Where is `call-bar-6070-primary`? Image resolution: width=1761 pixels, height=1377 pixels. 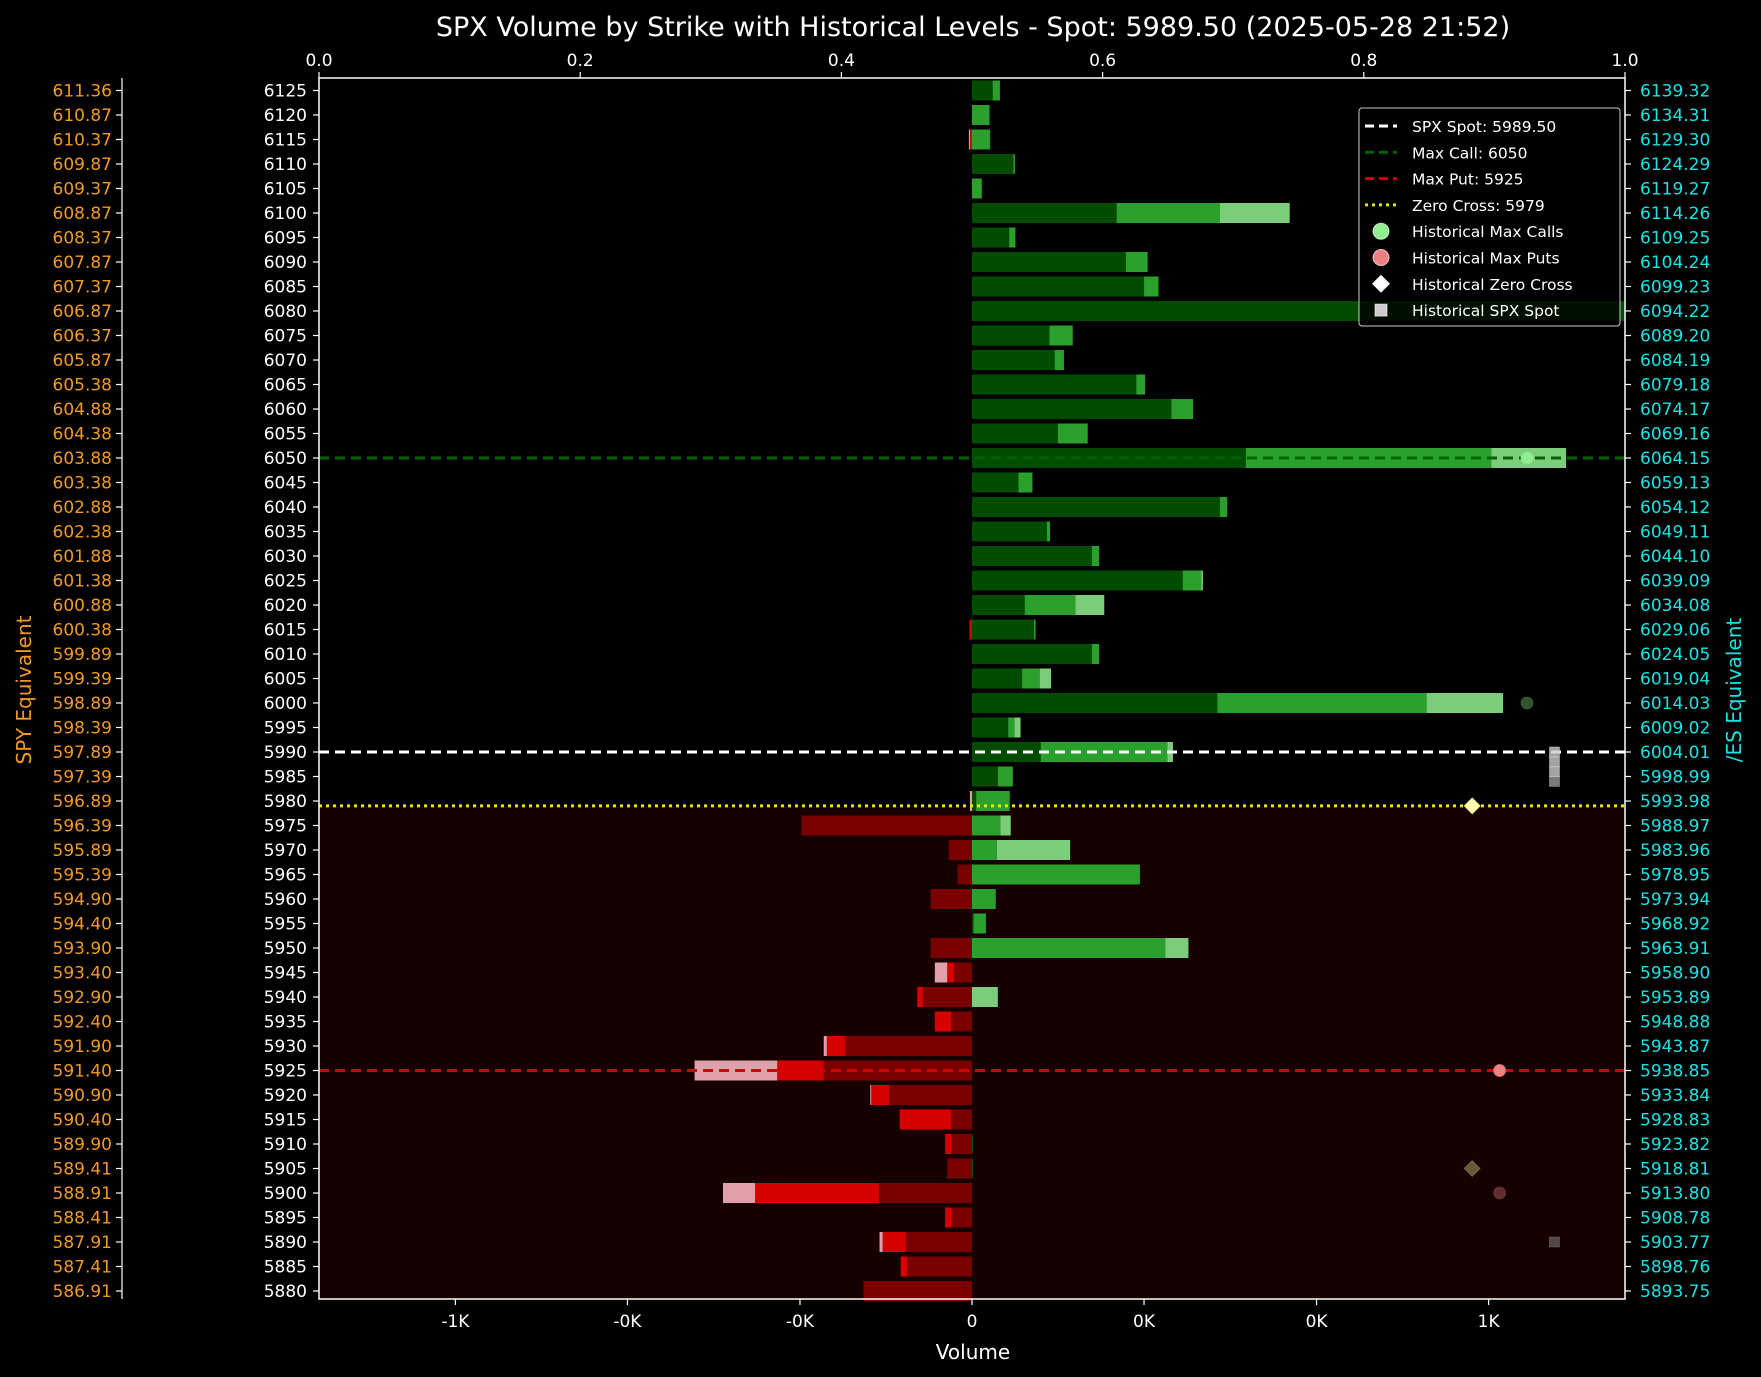 call-bar-6070-primary is located at coordinates (1013, 360).